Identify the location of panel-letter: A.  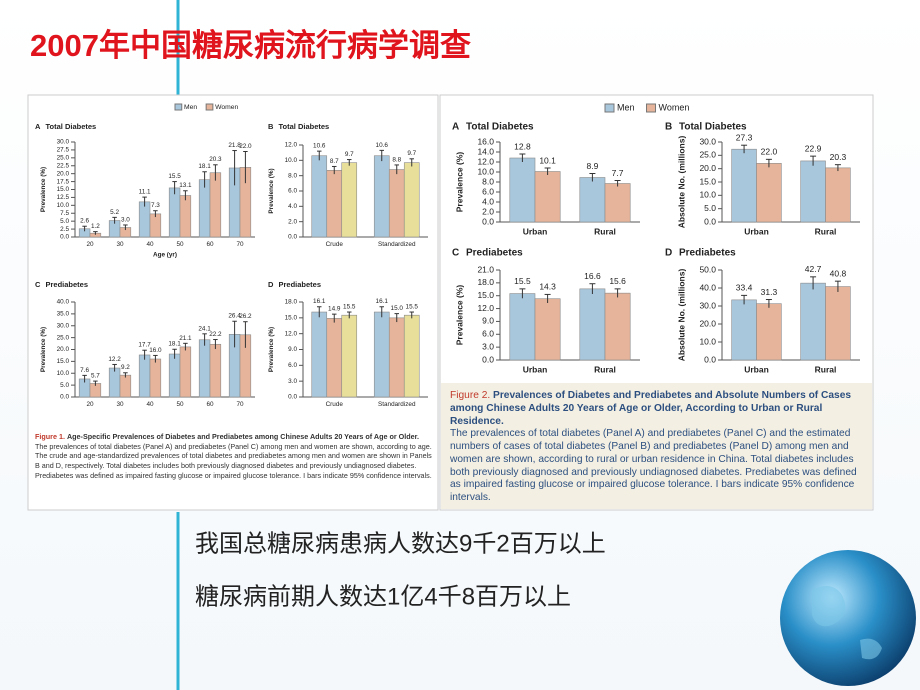
(38, 126).